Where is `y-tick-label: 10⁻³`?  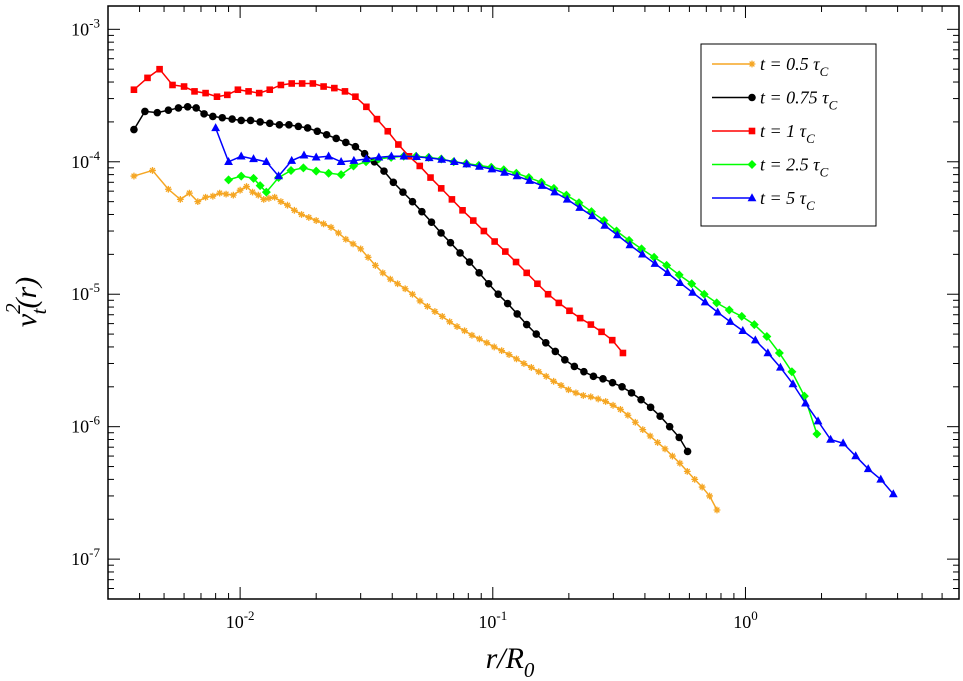
y-tick-label: 10⁻³ is located at coordinates (85, 27).